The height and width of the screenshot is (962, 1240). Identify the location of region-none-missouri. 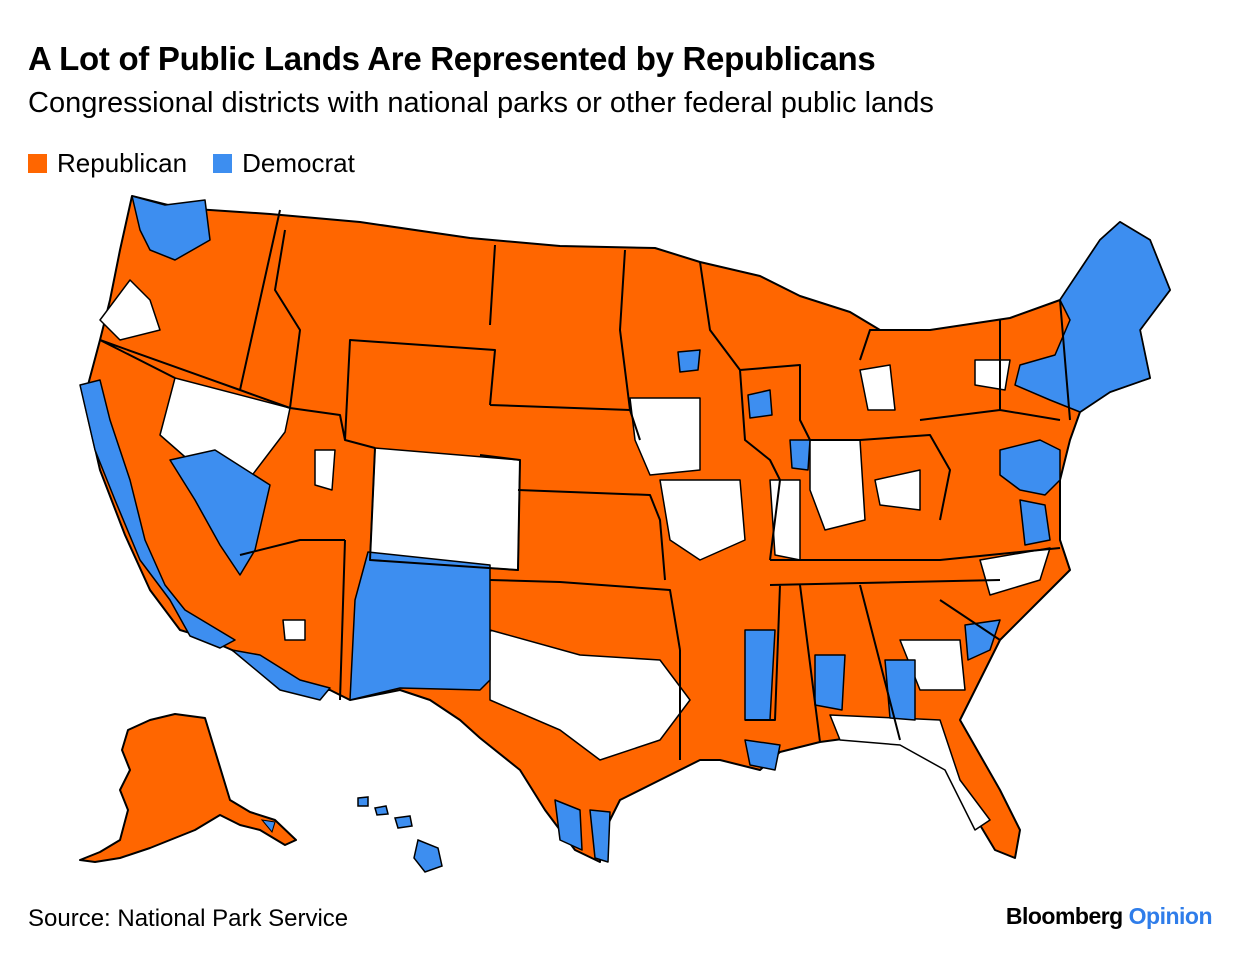
(702, 520).